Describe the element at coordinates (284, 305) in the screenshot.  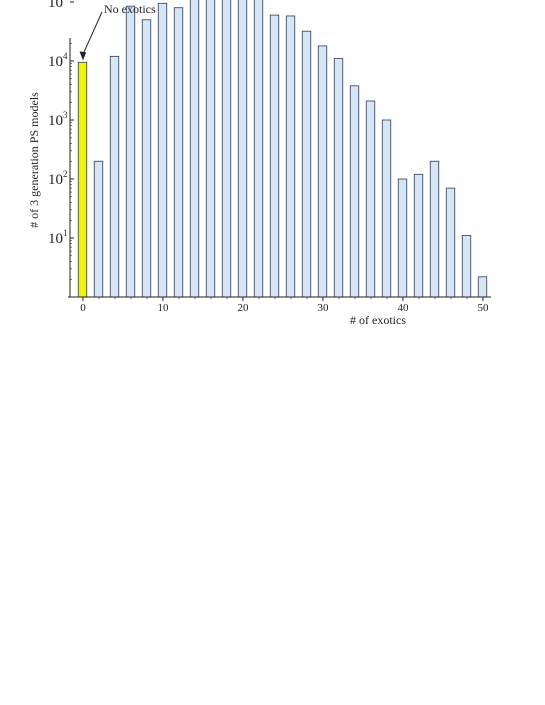
I see `x-ticks-group: 0 10 20 30 40 50` at that location.